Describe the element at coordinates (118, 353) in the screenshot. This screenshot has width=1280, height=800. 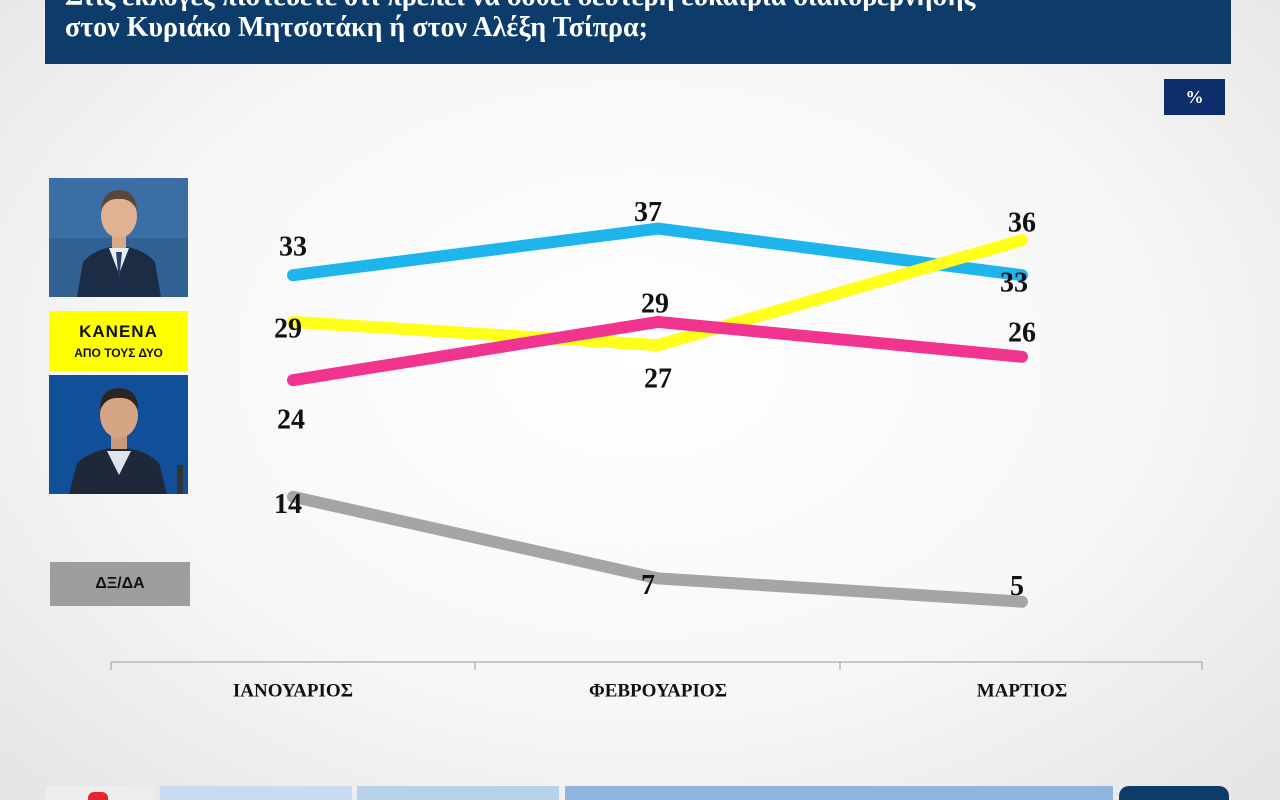
I see `legend-none-line-2: ΑΠΟ ΤΟΥΣ ΔΥΟ` at that location.